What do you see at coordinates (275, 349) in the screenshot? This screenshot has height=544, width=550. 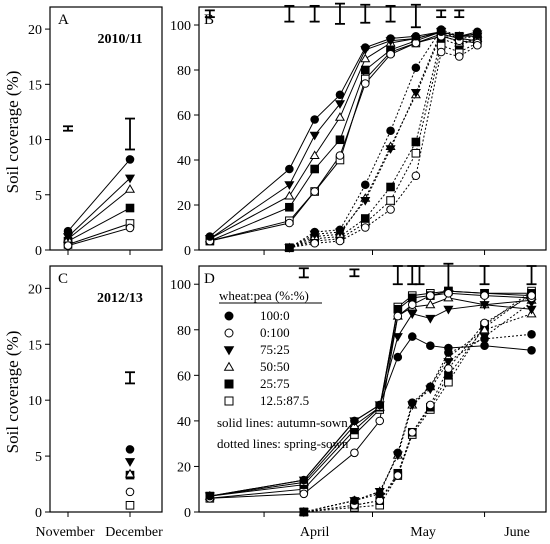 I see `legend-label-75-25: 75:25` at bounding box center [275, 349].